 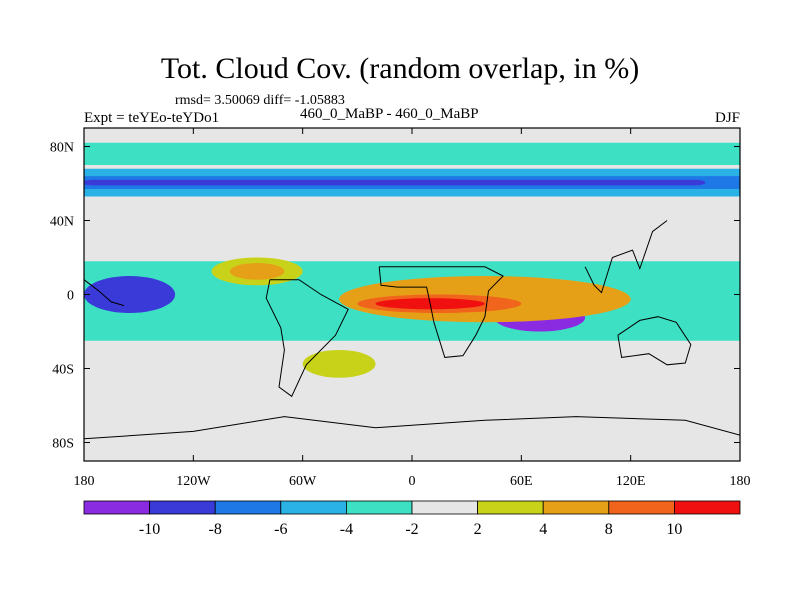 What do you see at coordinates (346, 529) in the screenshot?
I see `colorbar-label: -4` at bounding box center [346, 529].